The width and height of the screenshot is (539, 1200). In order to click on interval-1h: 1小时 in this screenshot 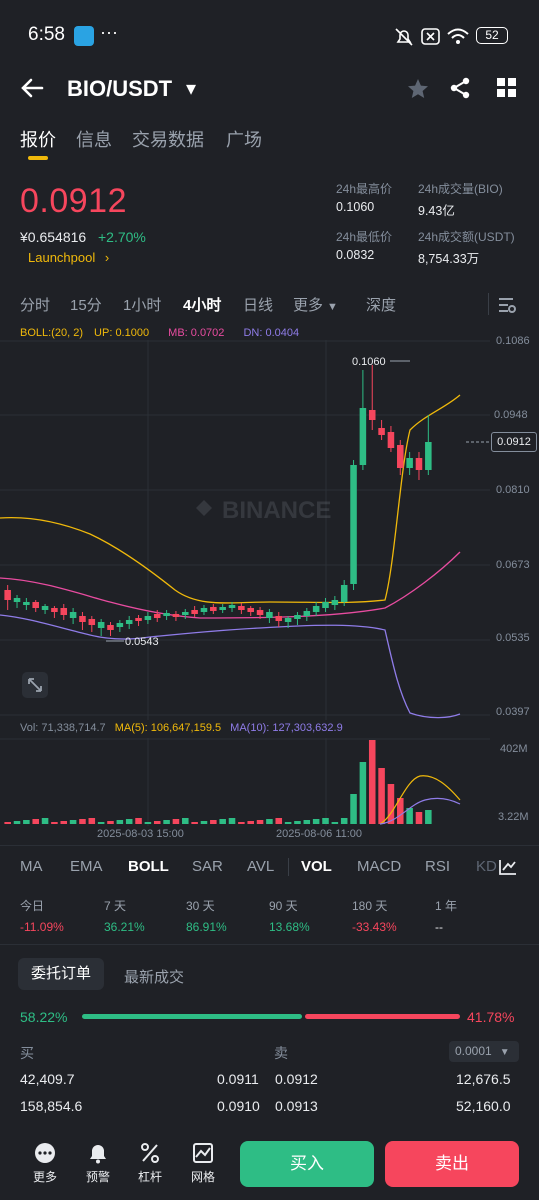, I will do `click(142, 305)`.